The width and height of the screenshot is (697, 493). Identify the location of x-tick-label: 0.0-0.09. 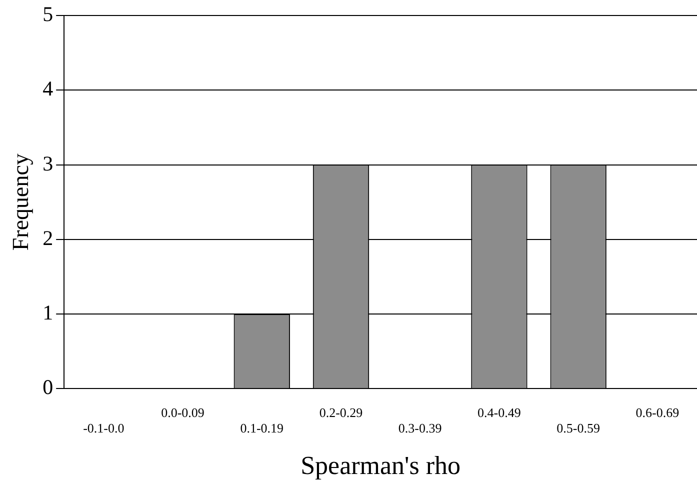
(182, 412).